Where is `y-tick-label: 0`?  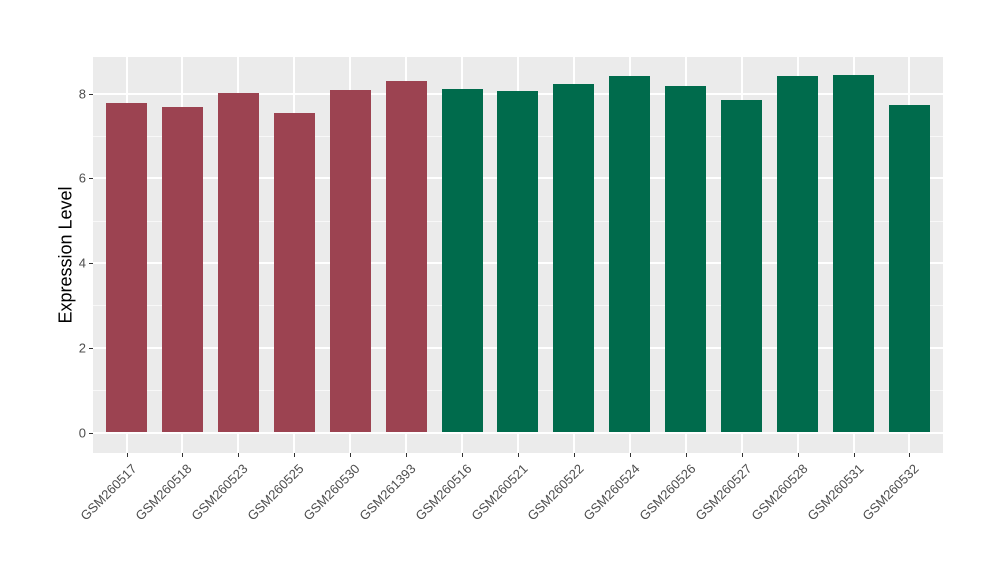
y-tick-label: 0 is located at coordinates (82, 432).